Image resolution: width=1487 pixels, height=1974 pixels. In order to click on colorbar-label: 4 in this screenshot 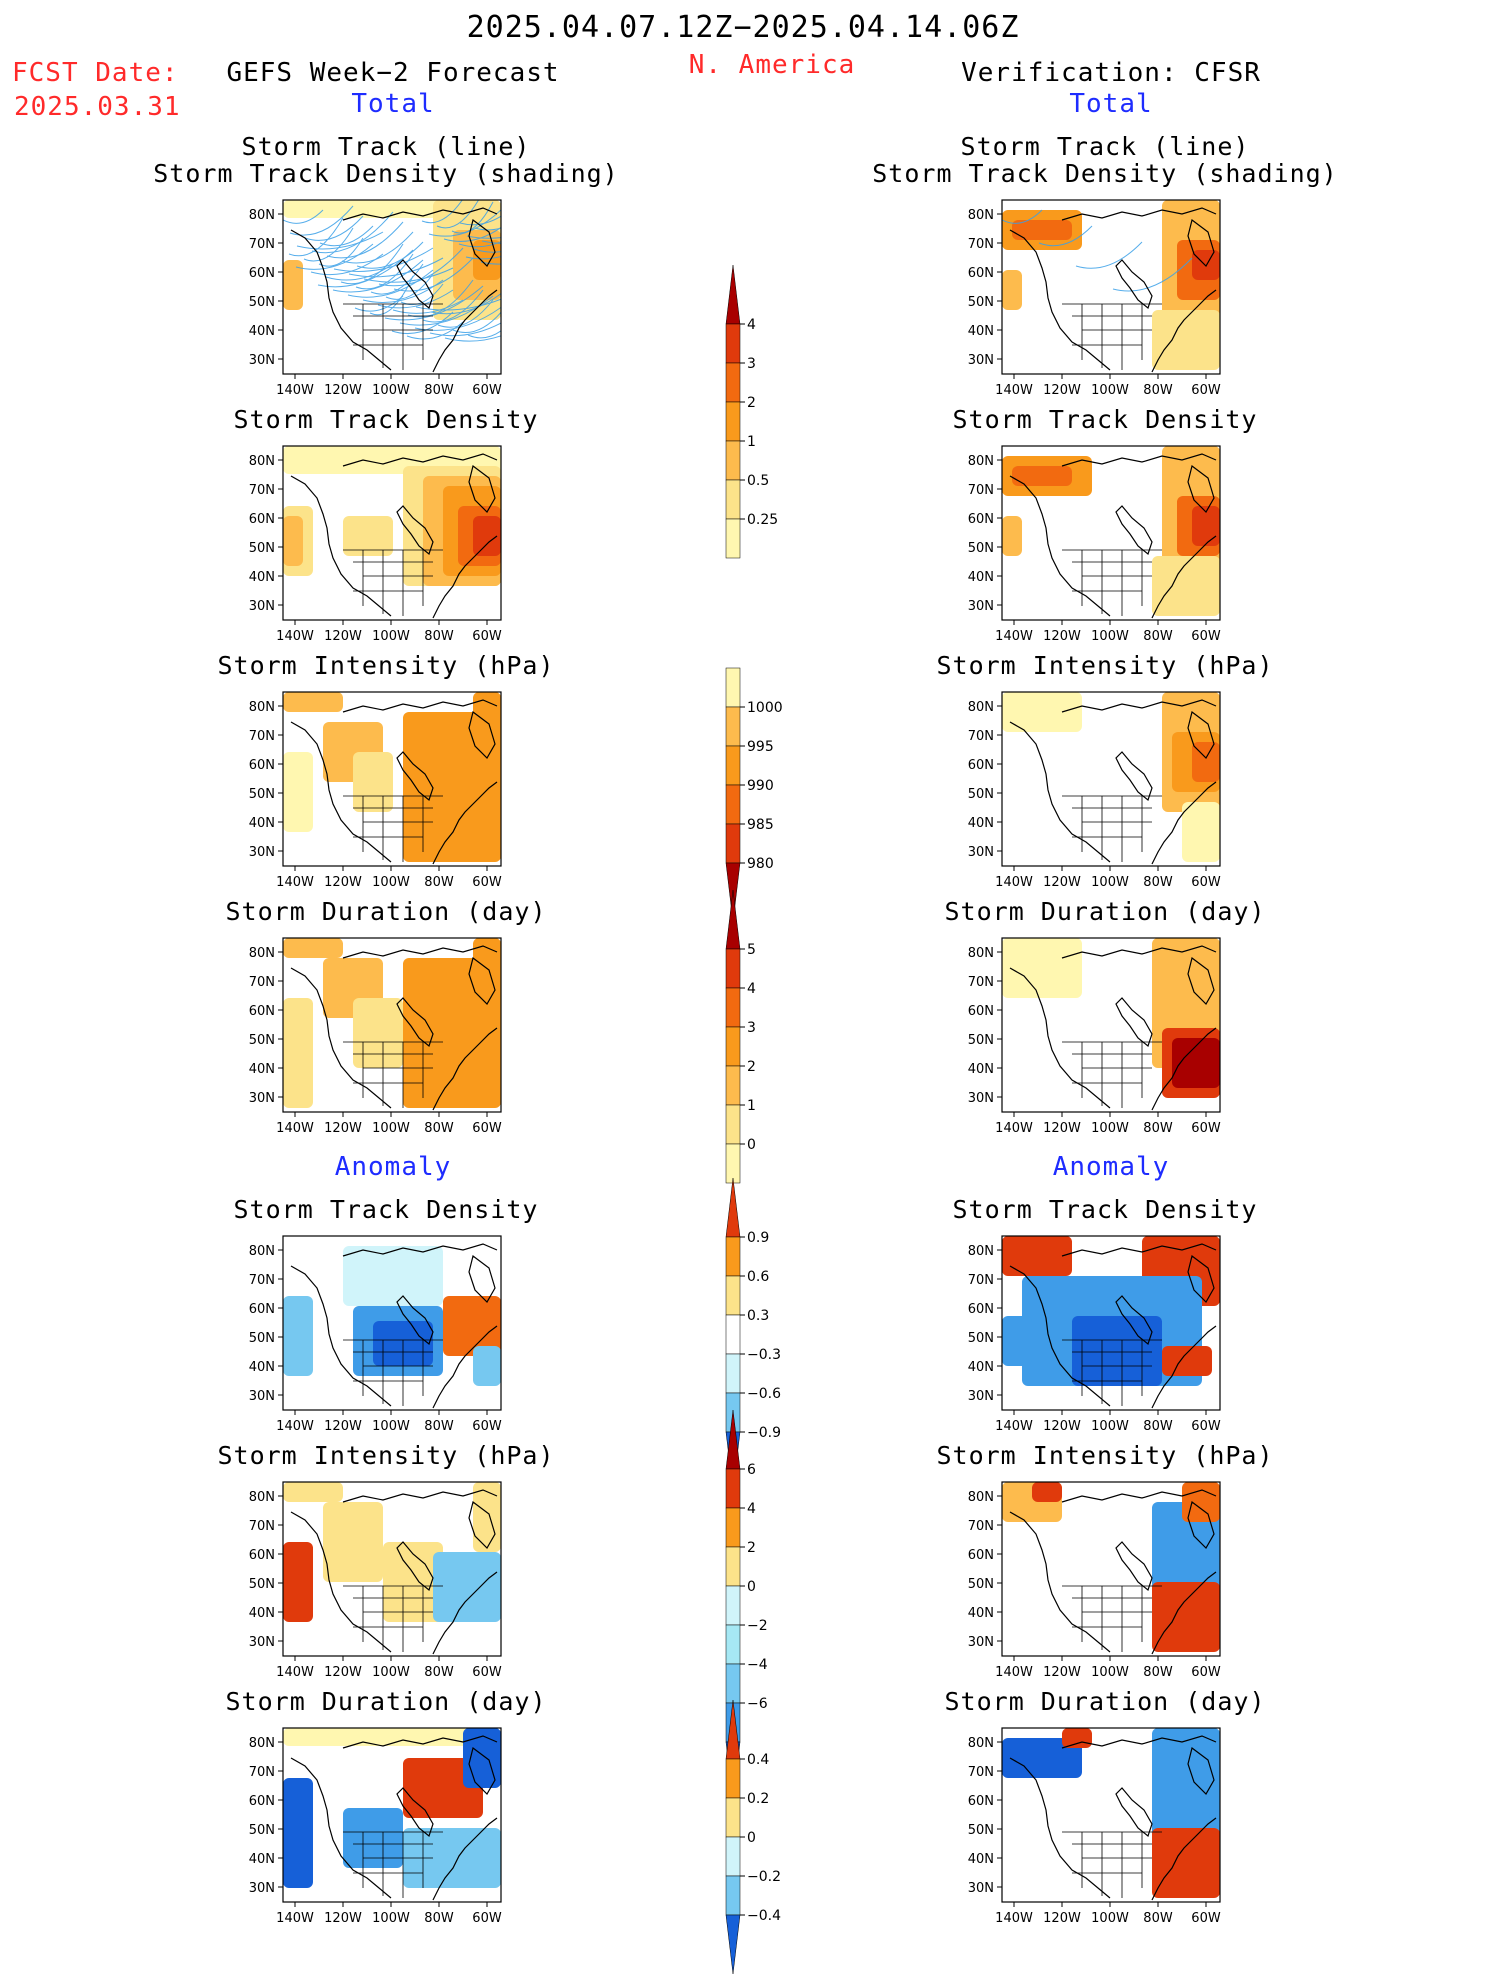, I will do `click(751, 325)`.